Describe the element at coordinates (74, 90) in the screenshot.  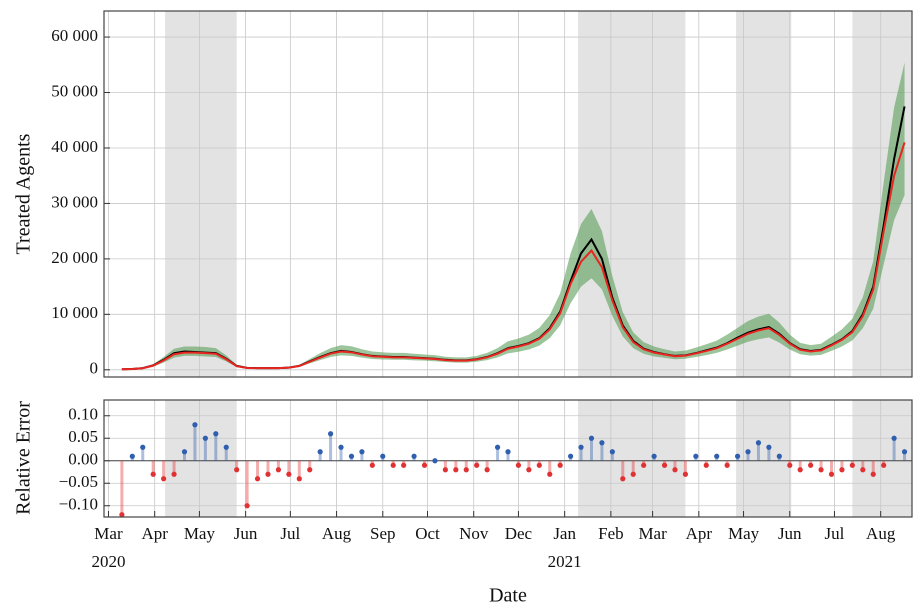
I see `y-tick-label: 50 000` at that location.